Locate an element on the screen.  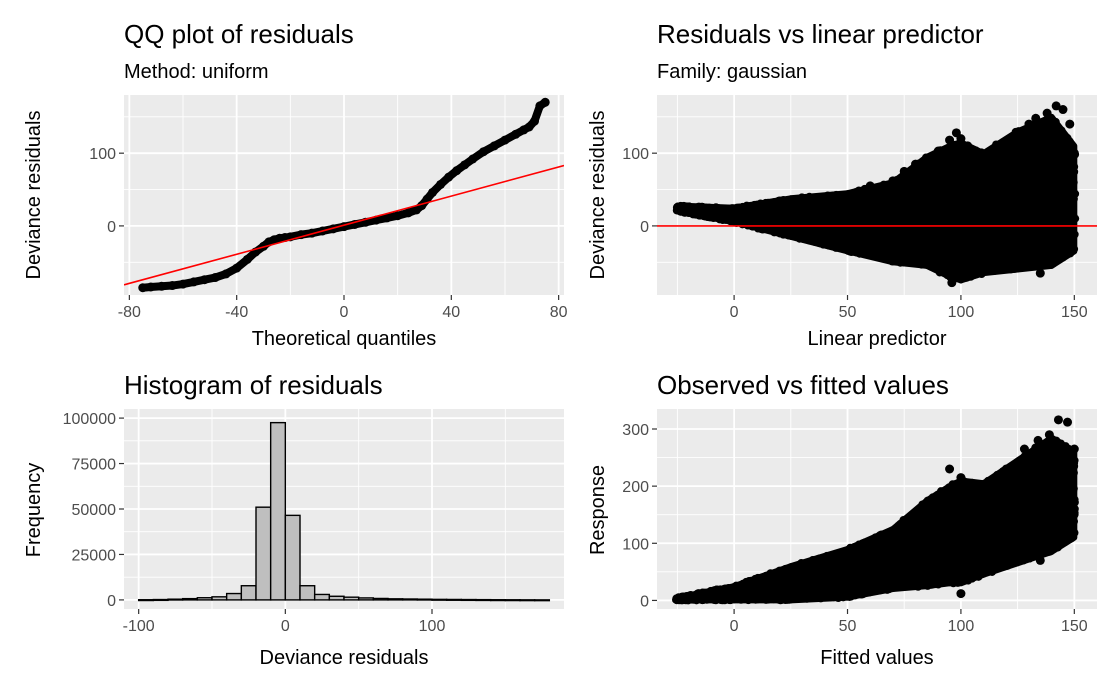
chart1-x-tick-label: 50 is located at coordinates (848, 312).